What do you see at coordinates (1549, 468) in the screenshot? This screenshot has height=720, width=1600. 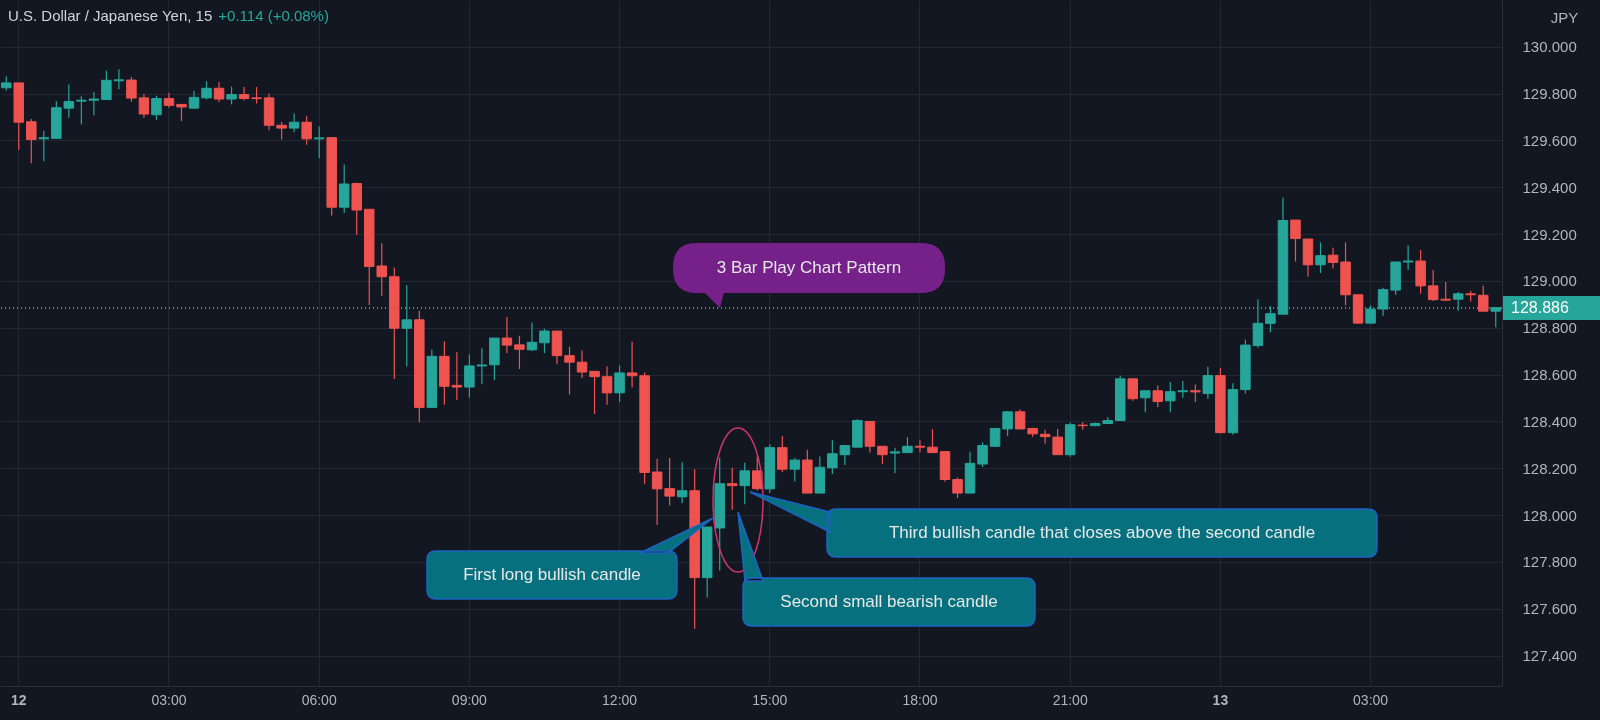 I see `y-tick-label: 128.200` at bounding box center [1549, 468].